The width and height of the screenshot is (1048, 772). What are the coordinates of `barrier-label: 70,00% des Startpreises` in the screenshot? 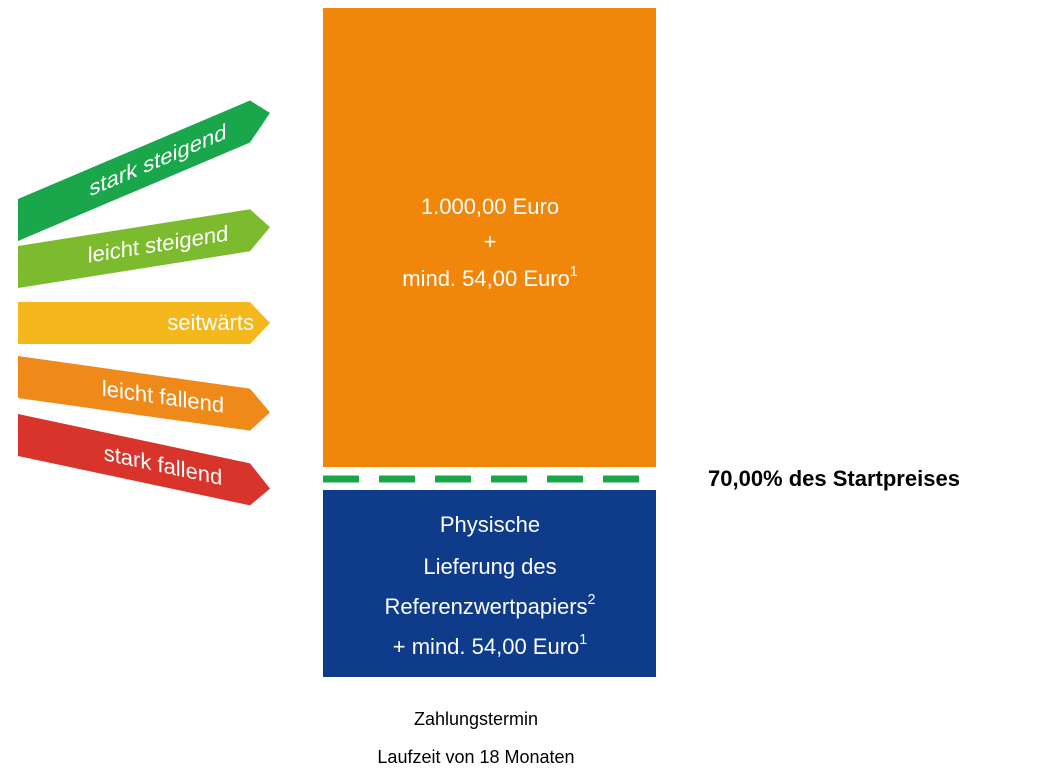 It's located at (834, 478).